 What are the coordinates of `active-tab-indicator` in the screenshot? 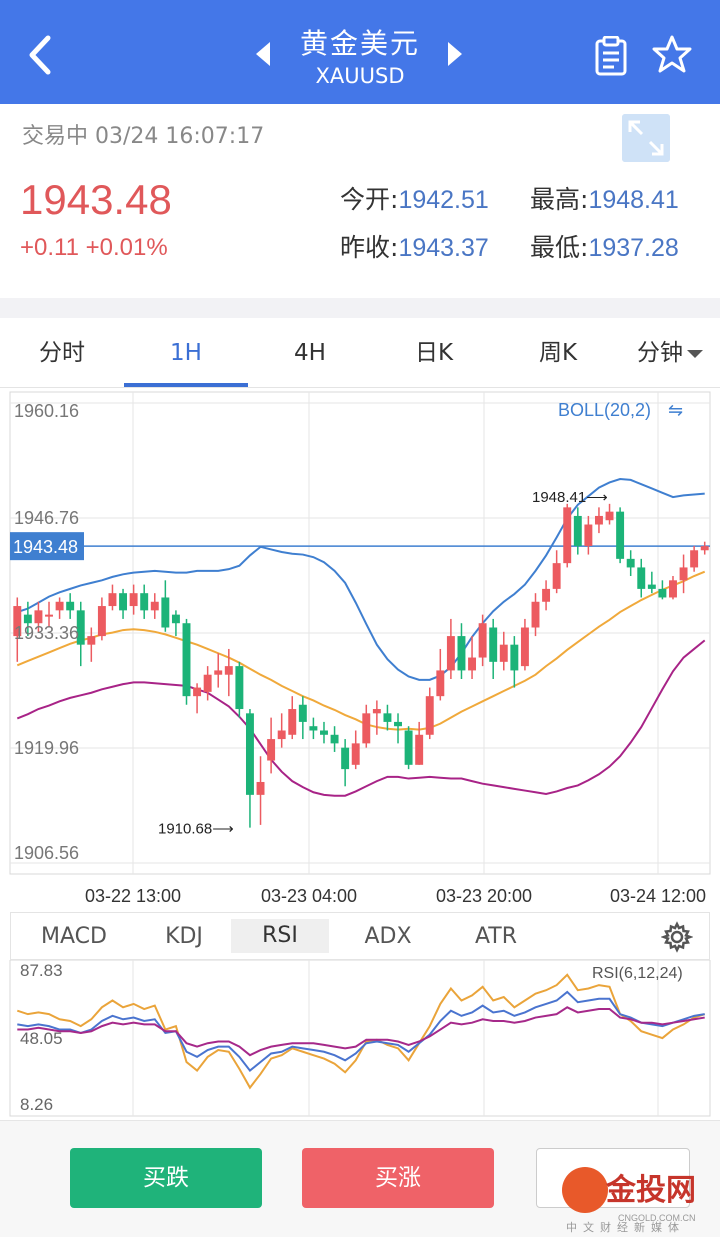 It's located at (186, 385).